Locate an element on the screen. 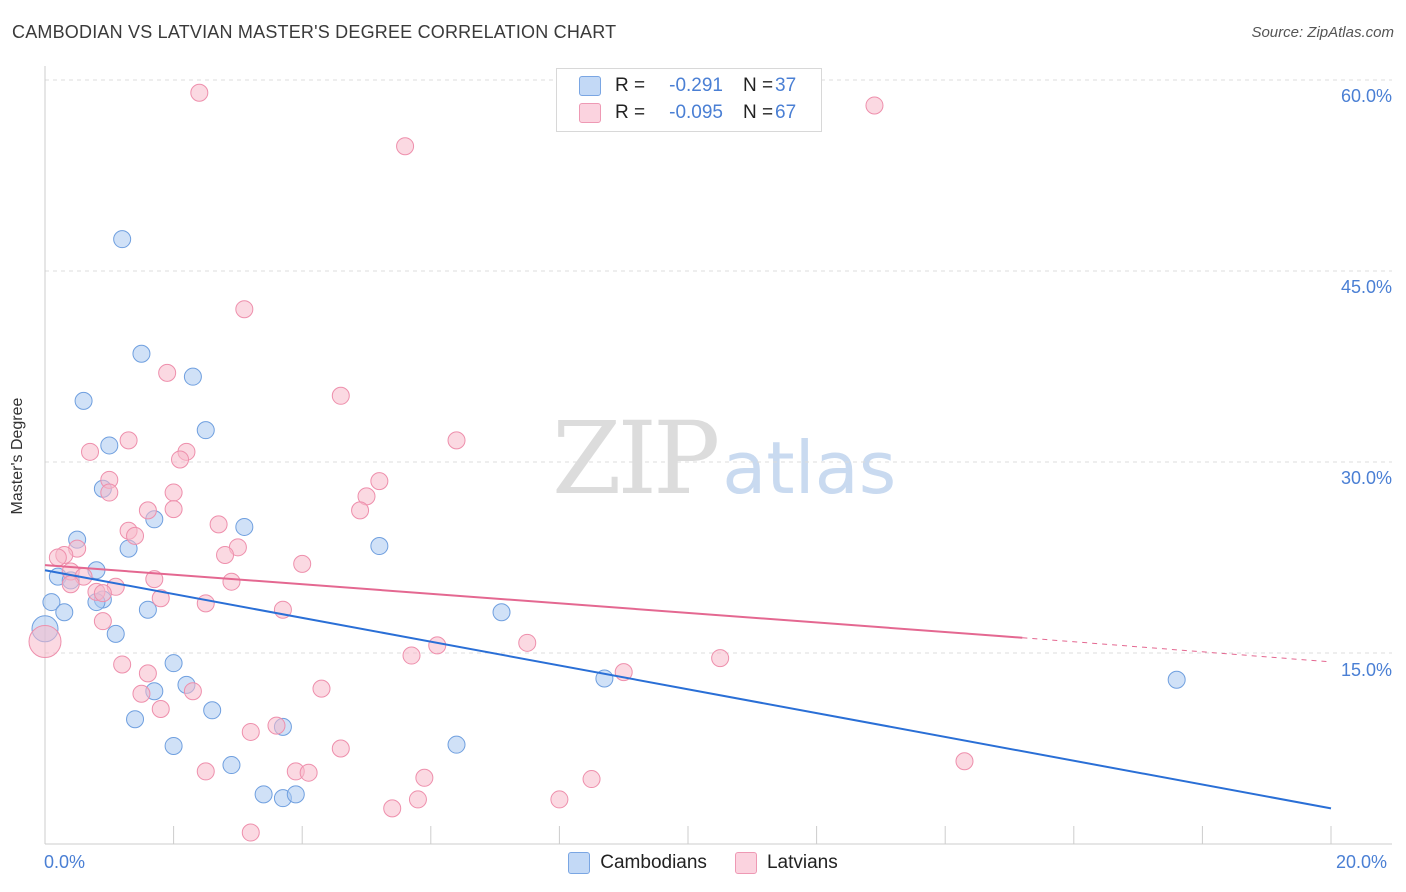 The width and height of the screenshot is (1406, 892). legend-label: Latvians is located at coordinates (802, 862).